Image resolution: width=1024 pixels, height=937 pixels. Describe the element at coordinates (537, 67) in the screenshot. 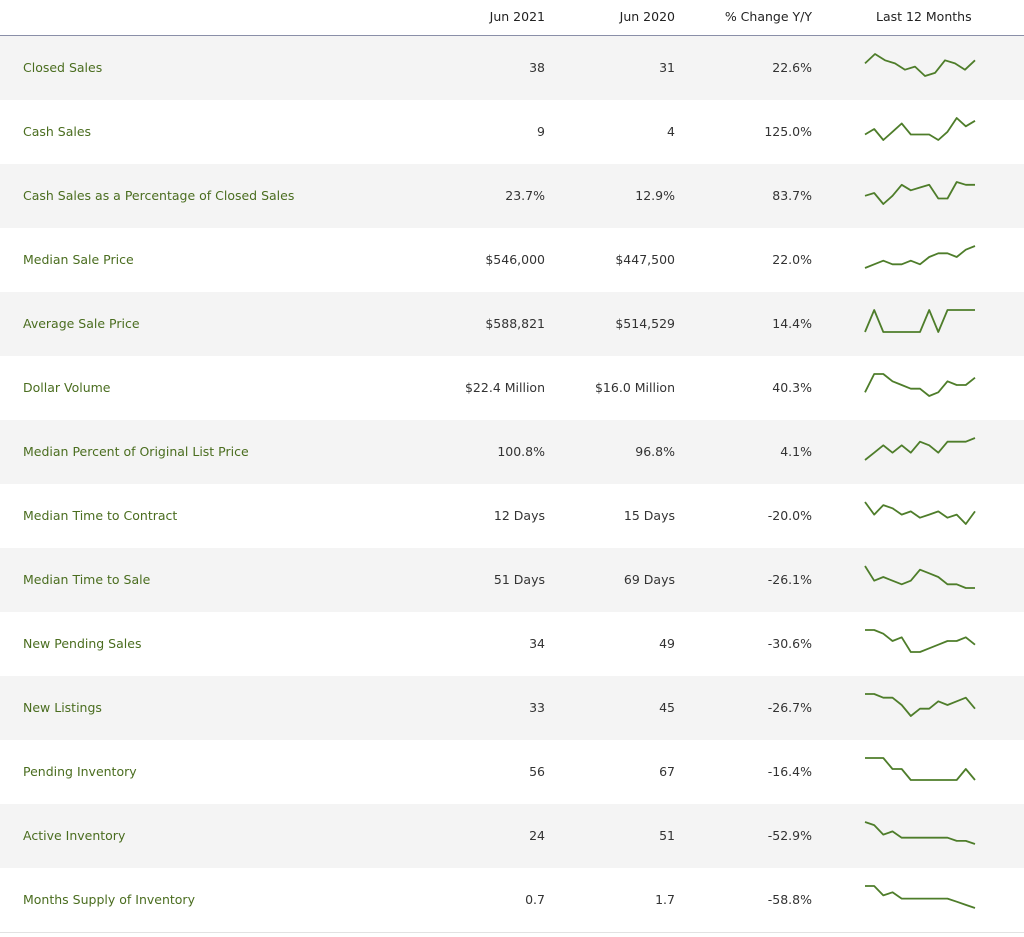

I see `value-jun-2021: 38` at that location.